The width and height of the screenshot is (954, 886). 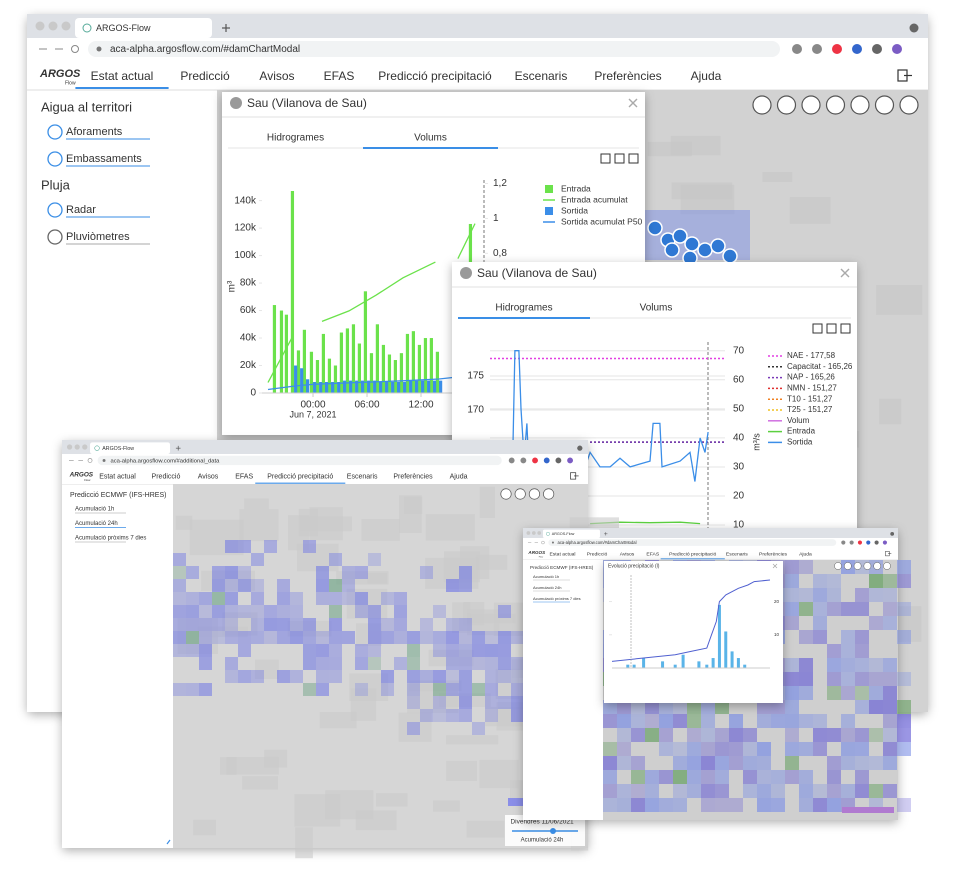 What do you see at coordinates (165, 461) in the screenshot?
I see `url: aca-alpha.argosflow.com/#additional_data` at bounding box center [165, 461].